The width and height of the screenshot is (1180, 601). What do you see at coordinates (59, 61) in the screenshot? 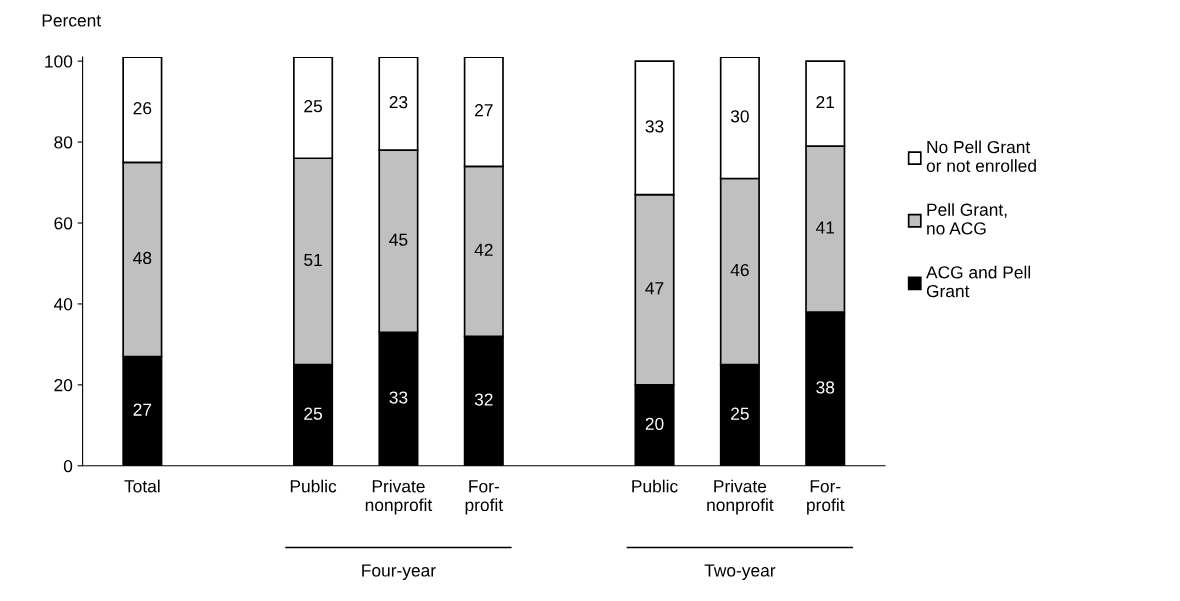
I see `y-tick-label: 100` at bounding box center [59, 61].